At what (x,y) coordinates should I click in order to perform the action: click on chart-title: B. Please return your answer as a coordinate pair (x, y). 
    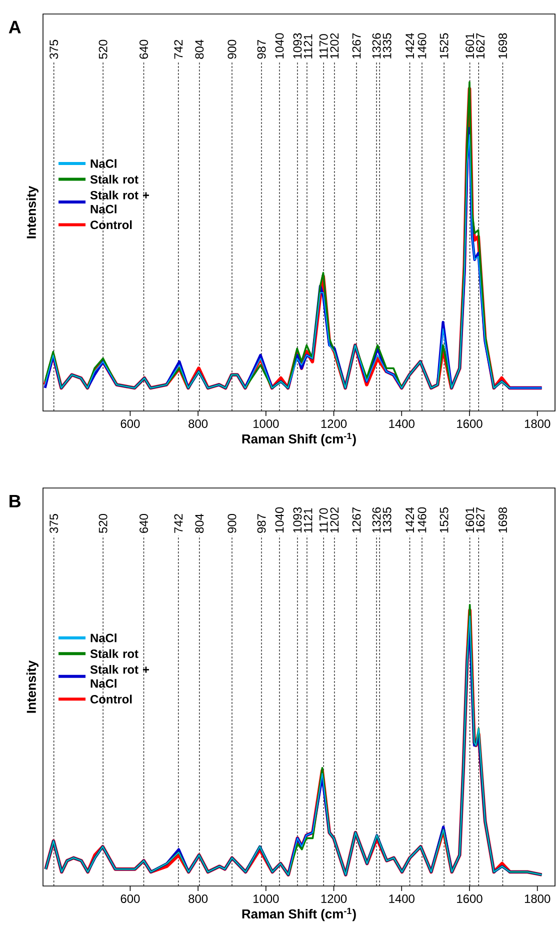
    Looking at the image, I should click on (15, 501).